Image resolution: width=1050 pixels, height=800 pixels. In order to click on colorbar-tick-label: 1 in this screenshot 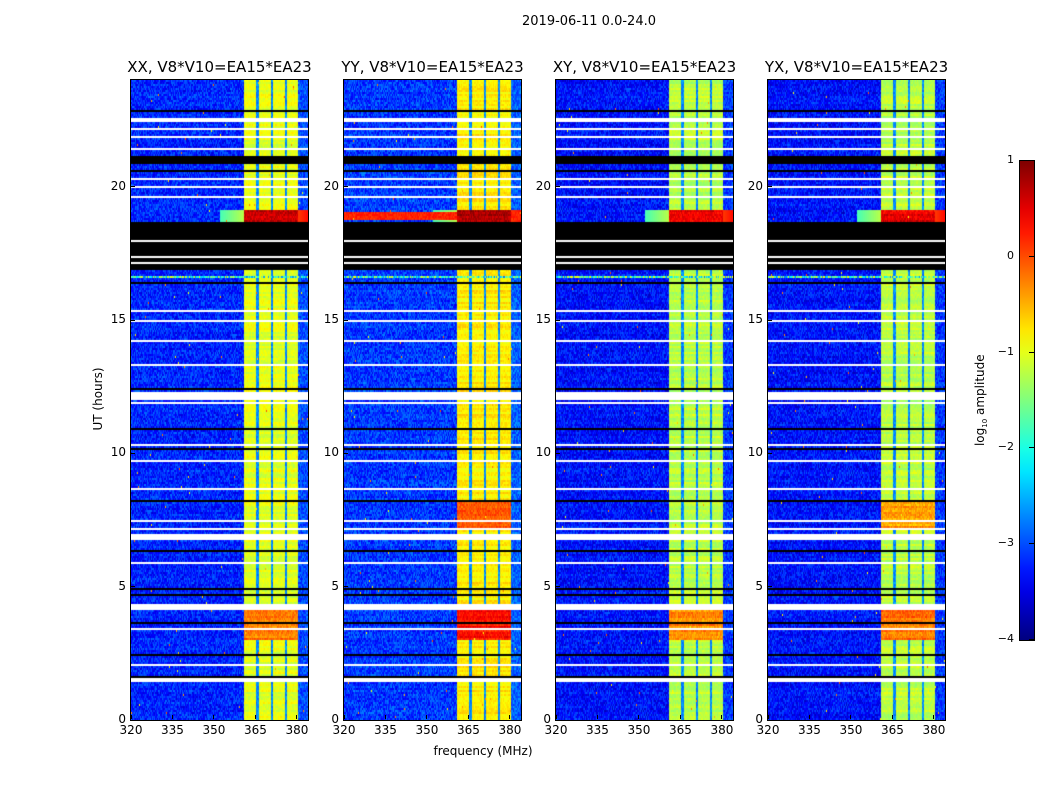, I will do `click(1010, 159)`.